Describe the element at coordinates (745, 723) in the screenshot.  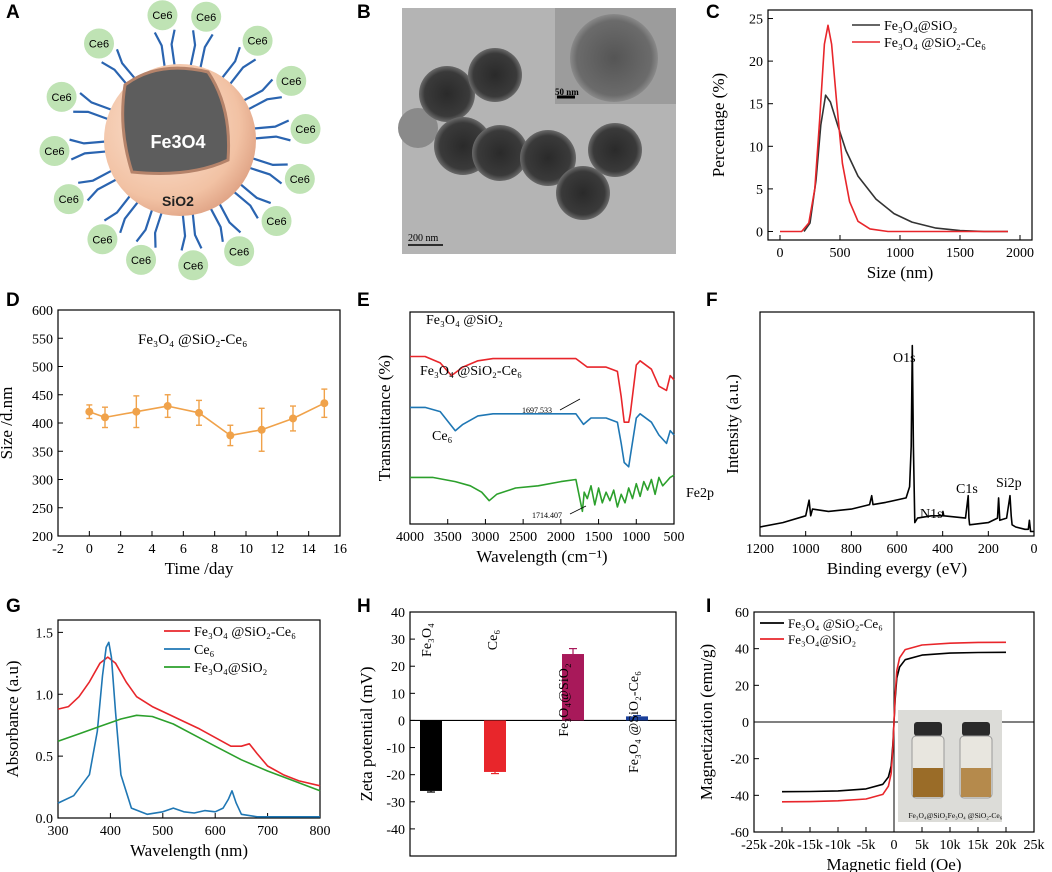
I see `y-tick-label: 0` at that location.